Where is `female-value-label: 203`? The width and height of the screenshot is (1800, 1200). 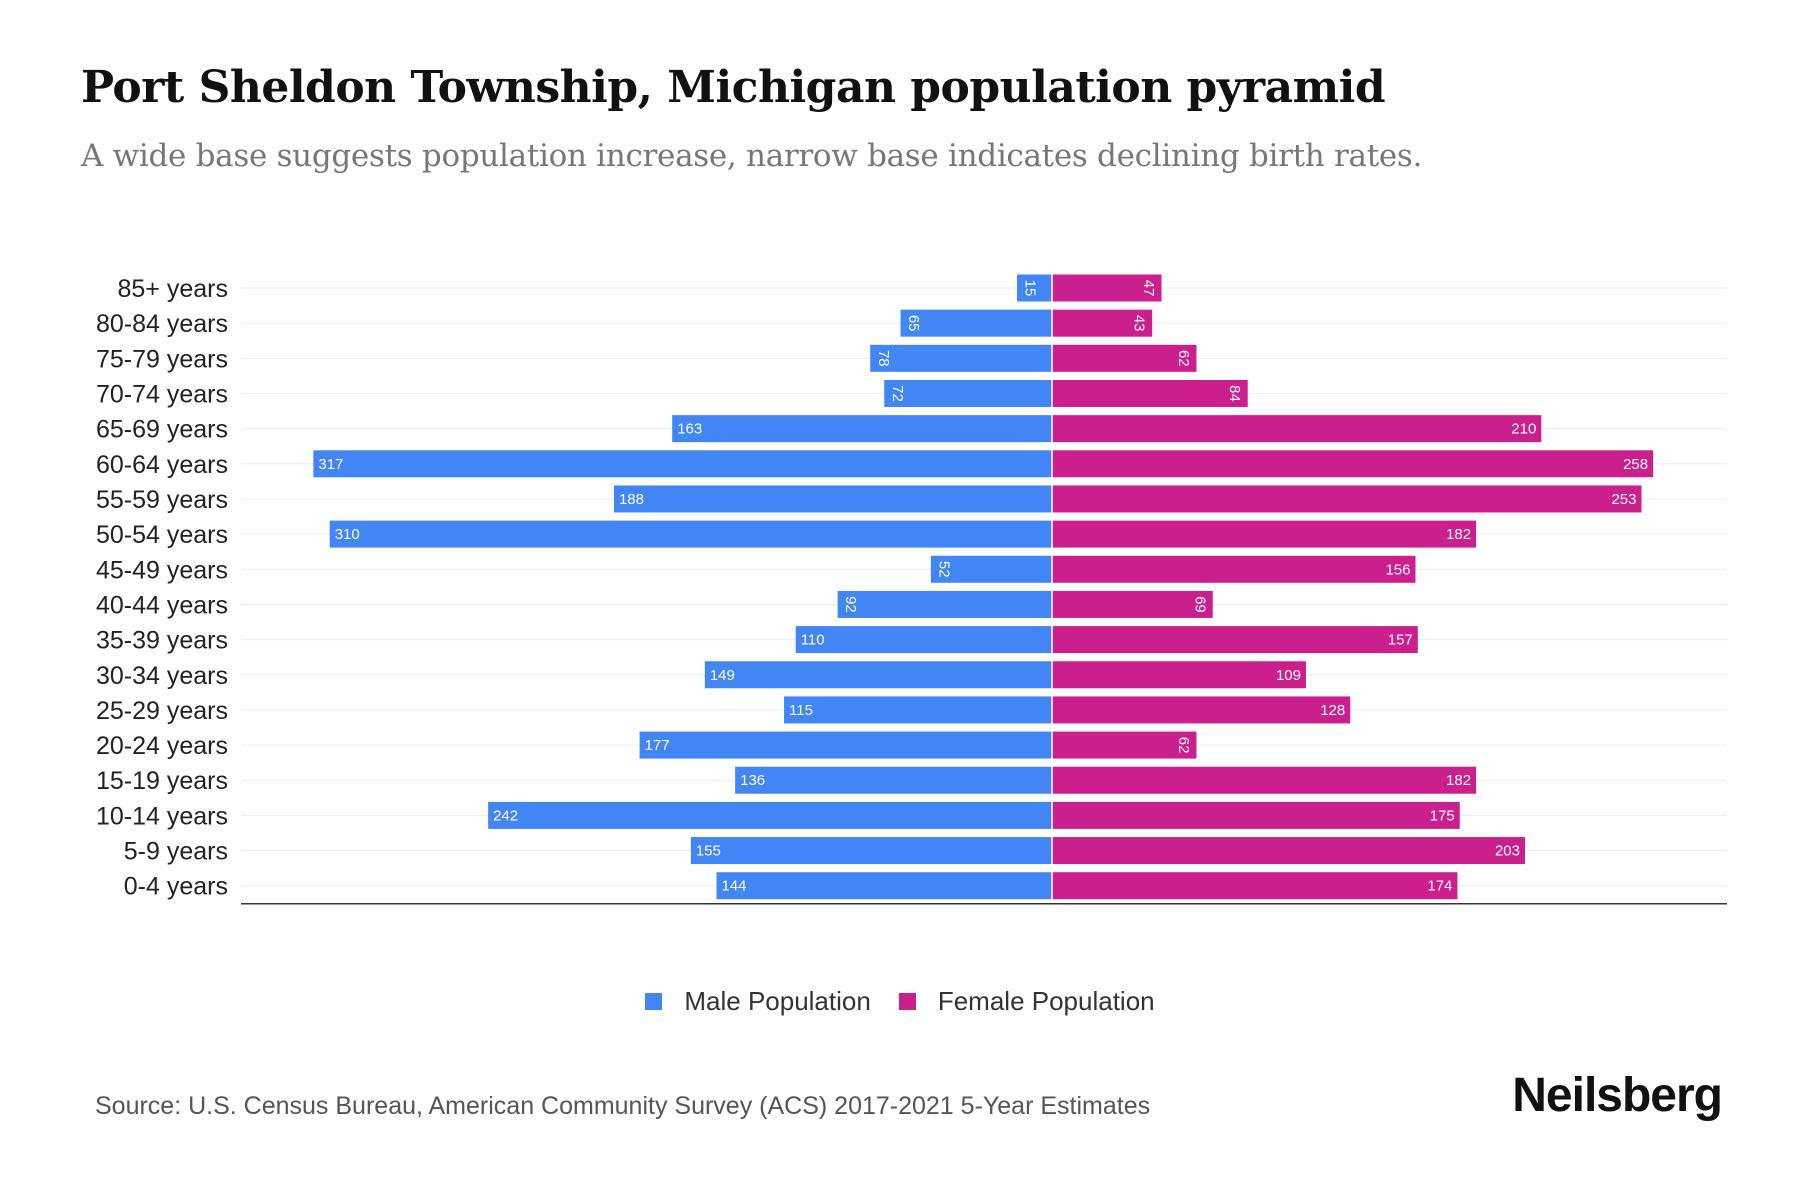 female-value-label: 203 is located at coordinates (1507, 851).